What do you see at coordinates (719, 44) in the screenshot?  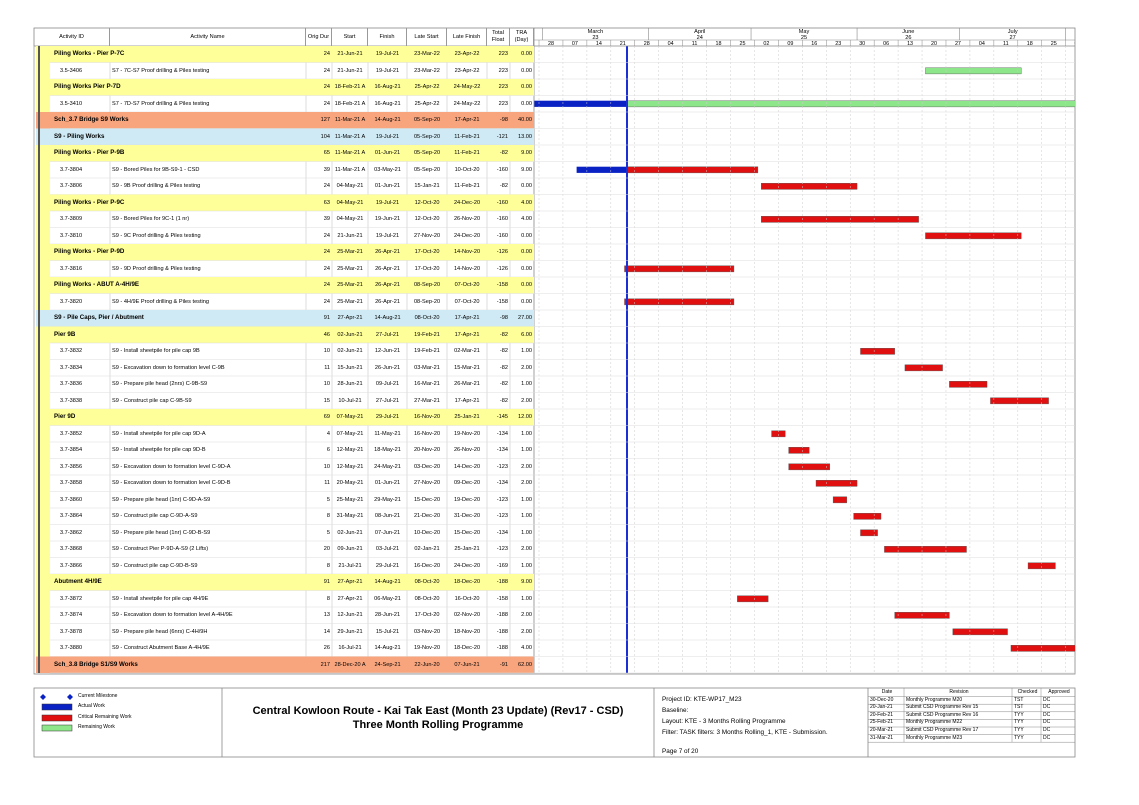 I see `week-label: 18` at bounding box center [719, 44].